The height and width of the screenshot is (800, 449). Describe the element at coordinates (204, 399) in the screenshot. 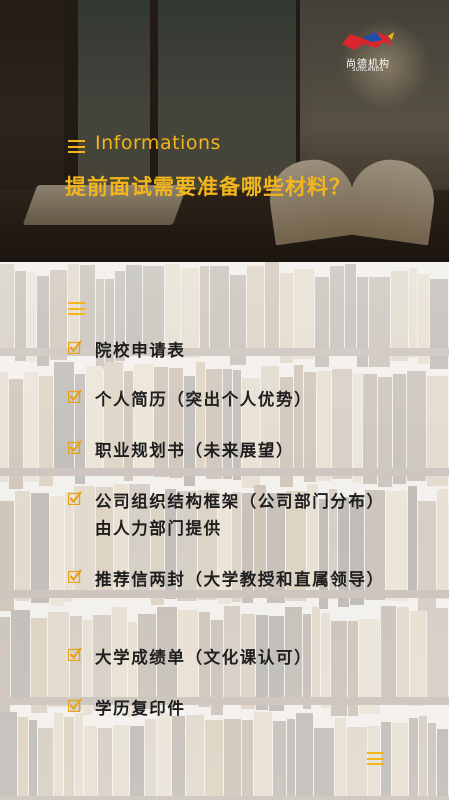

I see `checklist-item-label: 个人简历（突出个人优势）` at that location.